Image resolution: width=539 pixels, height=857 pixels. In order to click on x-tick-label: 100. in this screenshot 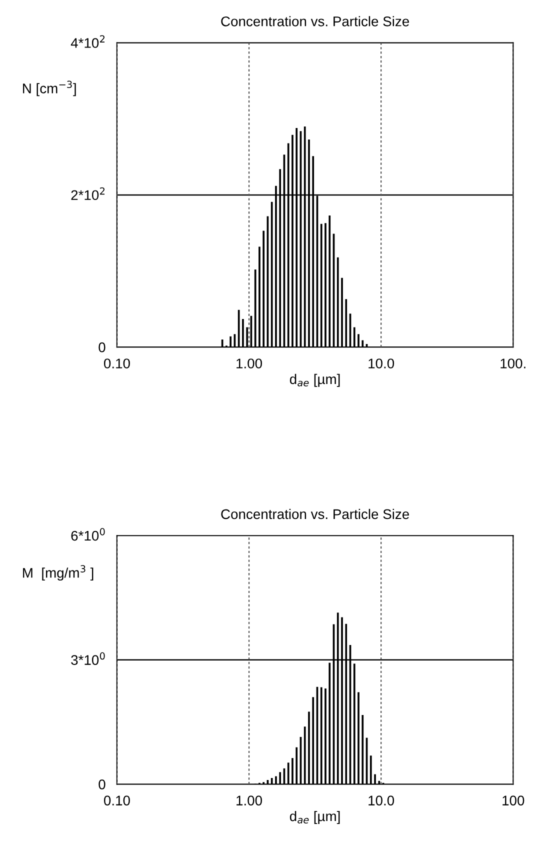, I will do `click(513, 363)`.